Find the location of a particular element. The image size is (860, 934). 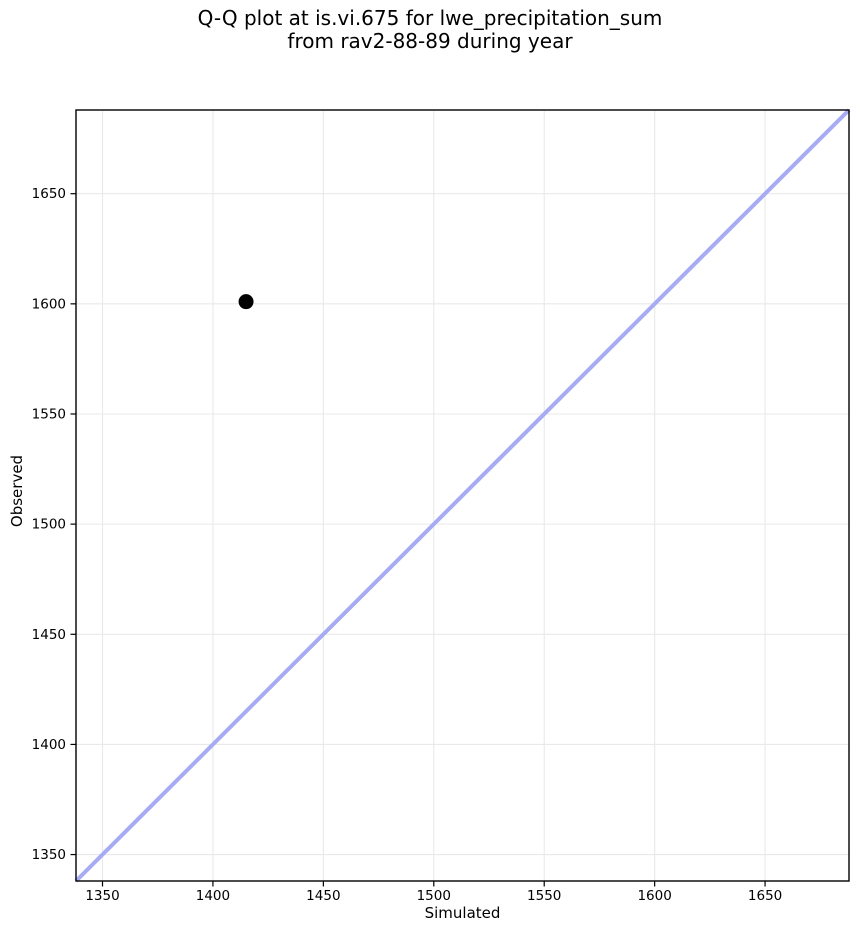

y-tick-label: 1500 is located at coordinates (49, 525).